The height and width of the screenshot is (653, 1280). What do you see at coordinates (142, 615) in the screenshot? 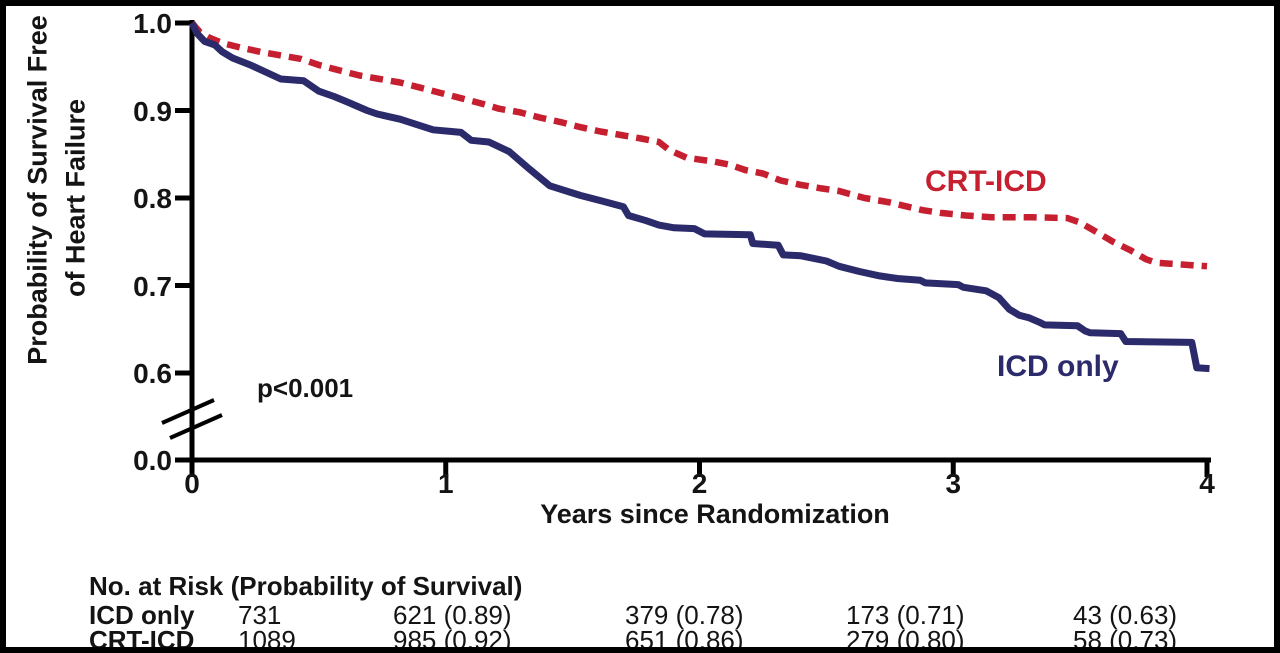
I see `risk-row-label: ICD only` at bounding box center [142, 615].